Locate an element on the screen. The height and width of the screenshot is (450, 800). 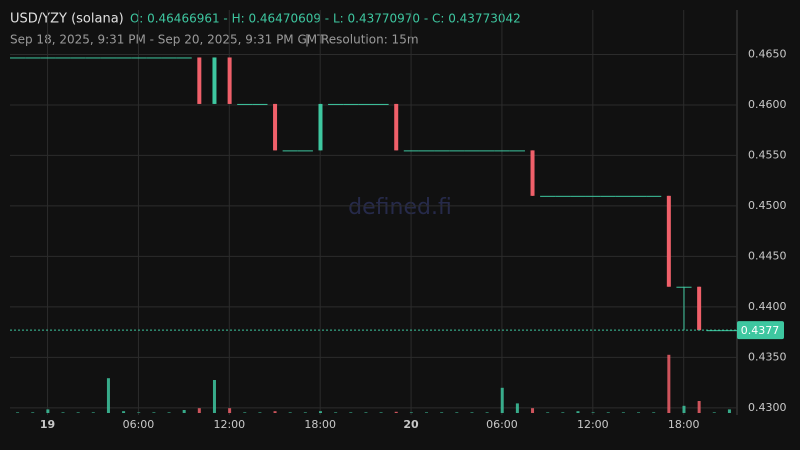
y-tick-label: 0.4650 is located at coordinates (767, 53).